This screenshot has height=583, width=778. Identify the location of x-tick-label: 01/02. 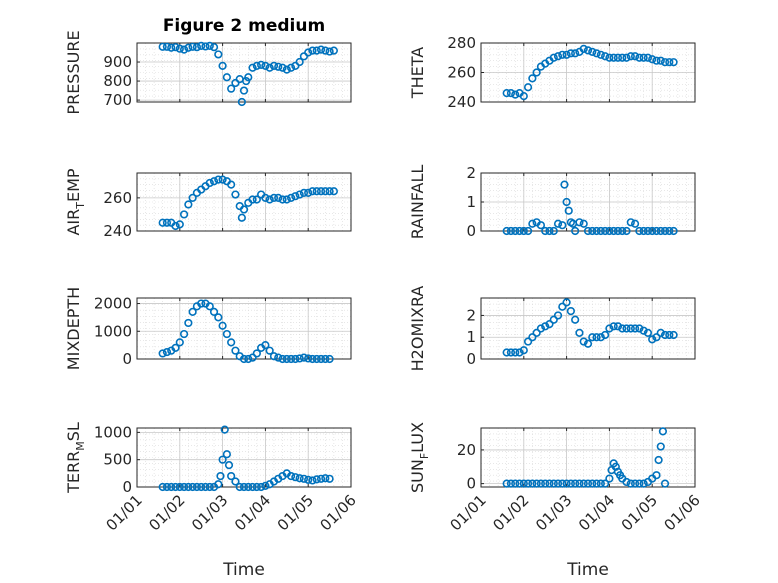
(510, 512).